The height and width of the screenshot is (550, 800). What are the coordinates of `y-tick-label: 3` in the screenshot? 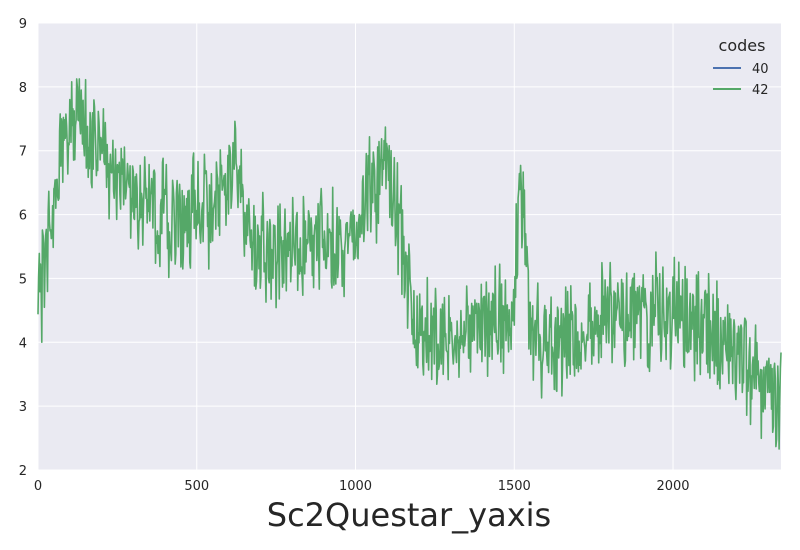 It's located at (23, 407).